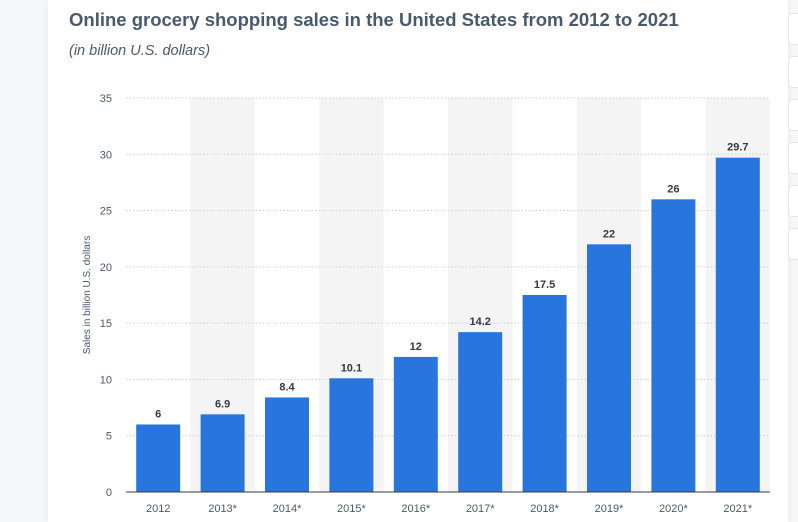 The width and height of the screenshot is (798, 522). I want to click on y-tick-label: 15, so click(106, 324).